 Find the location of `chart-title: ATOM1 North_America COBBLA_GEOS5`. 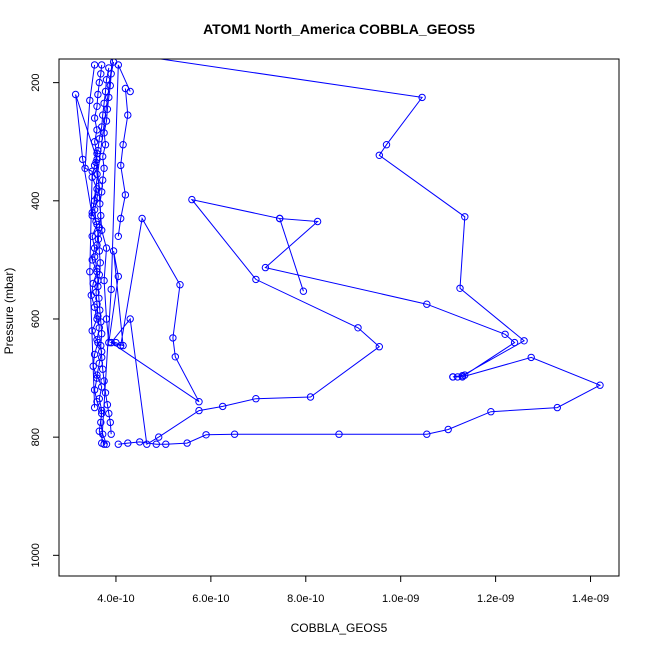

chart-title: ATOM1 North_America COBBLA_GEOS5 is located at coordinates (339, 29).